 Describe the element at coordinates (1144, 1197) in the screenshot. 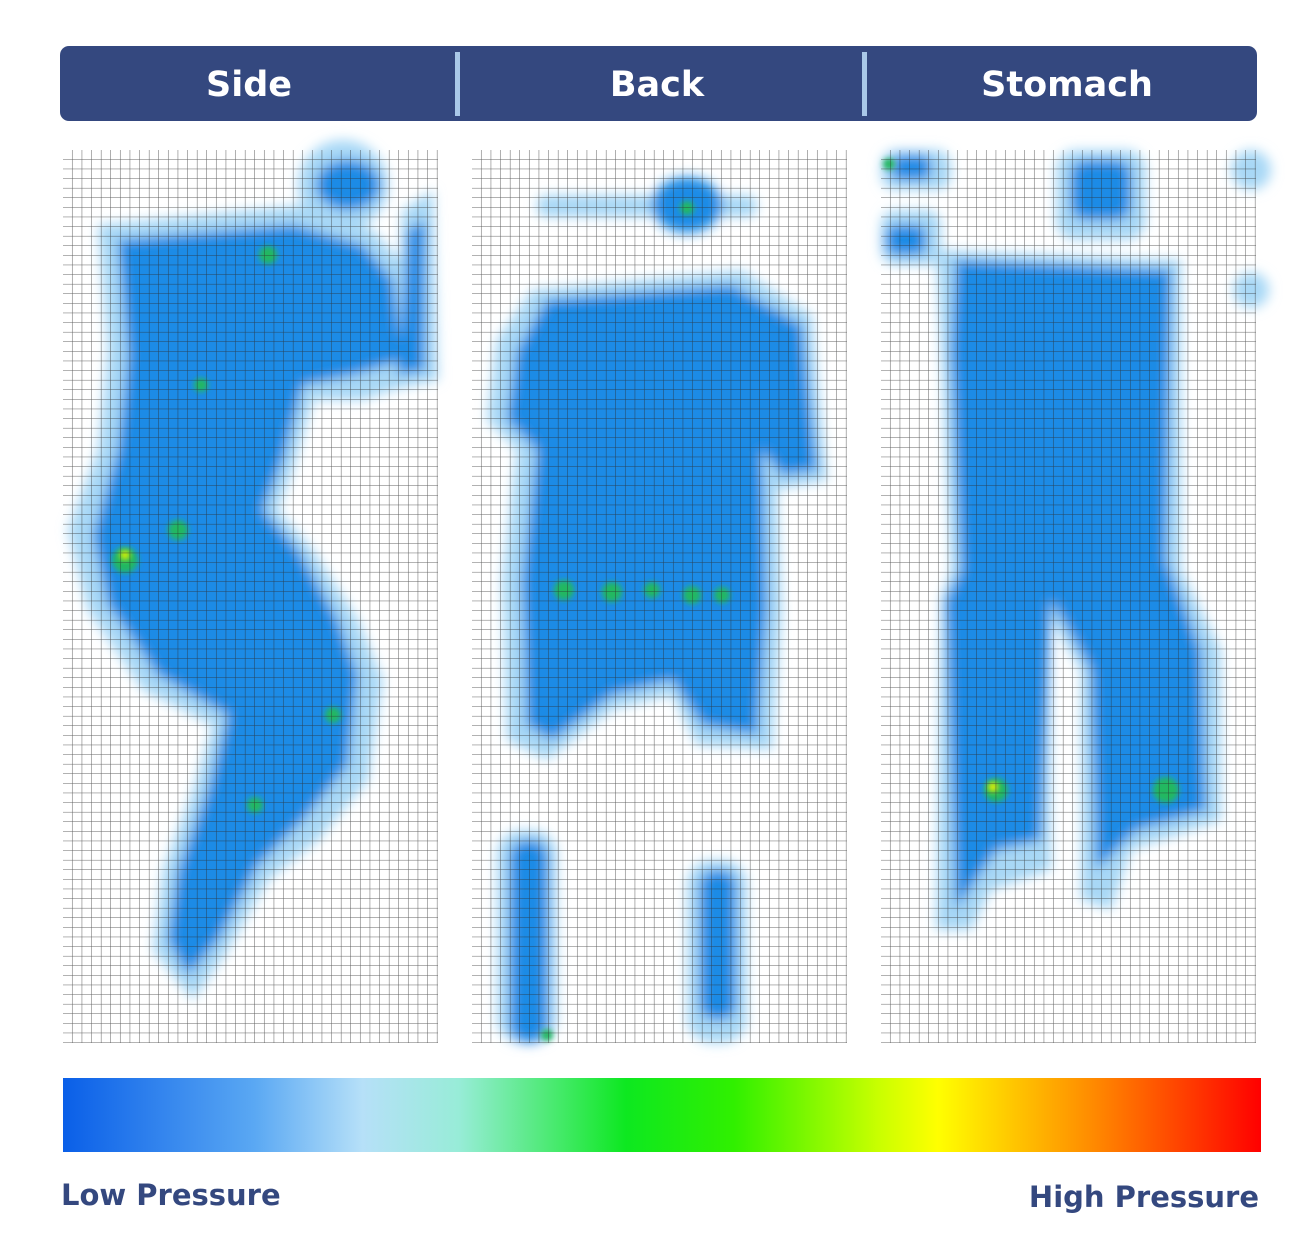

I see `high-label: High Pressure` at that location.